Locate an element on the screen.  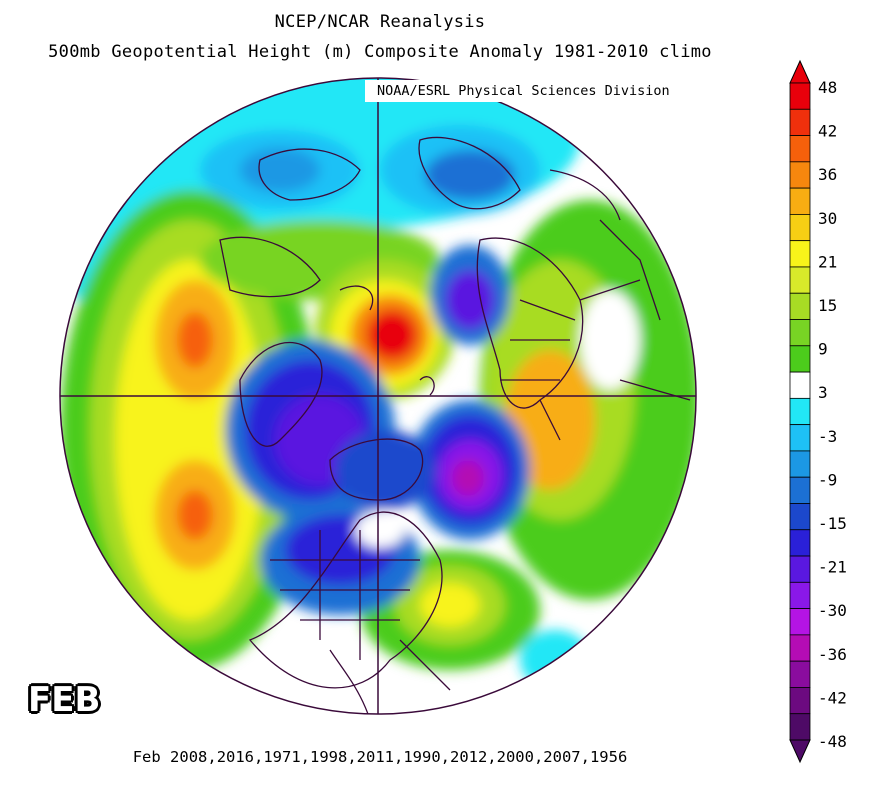
colorbar-tick-label: -30 is located at coordinates (832, 610).